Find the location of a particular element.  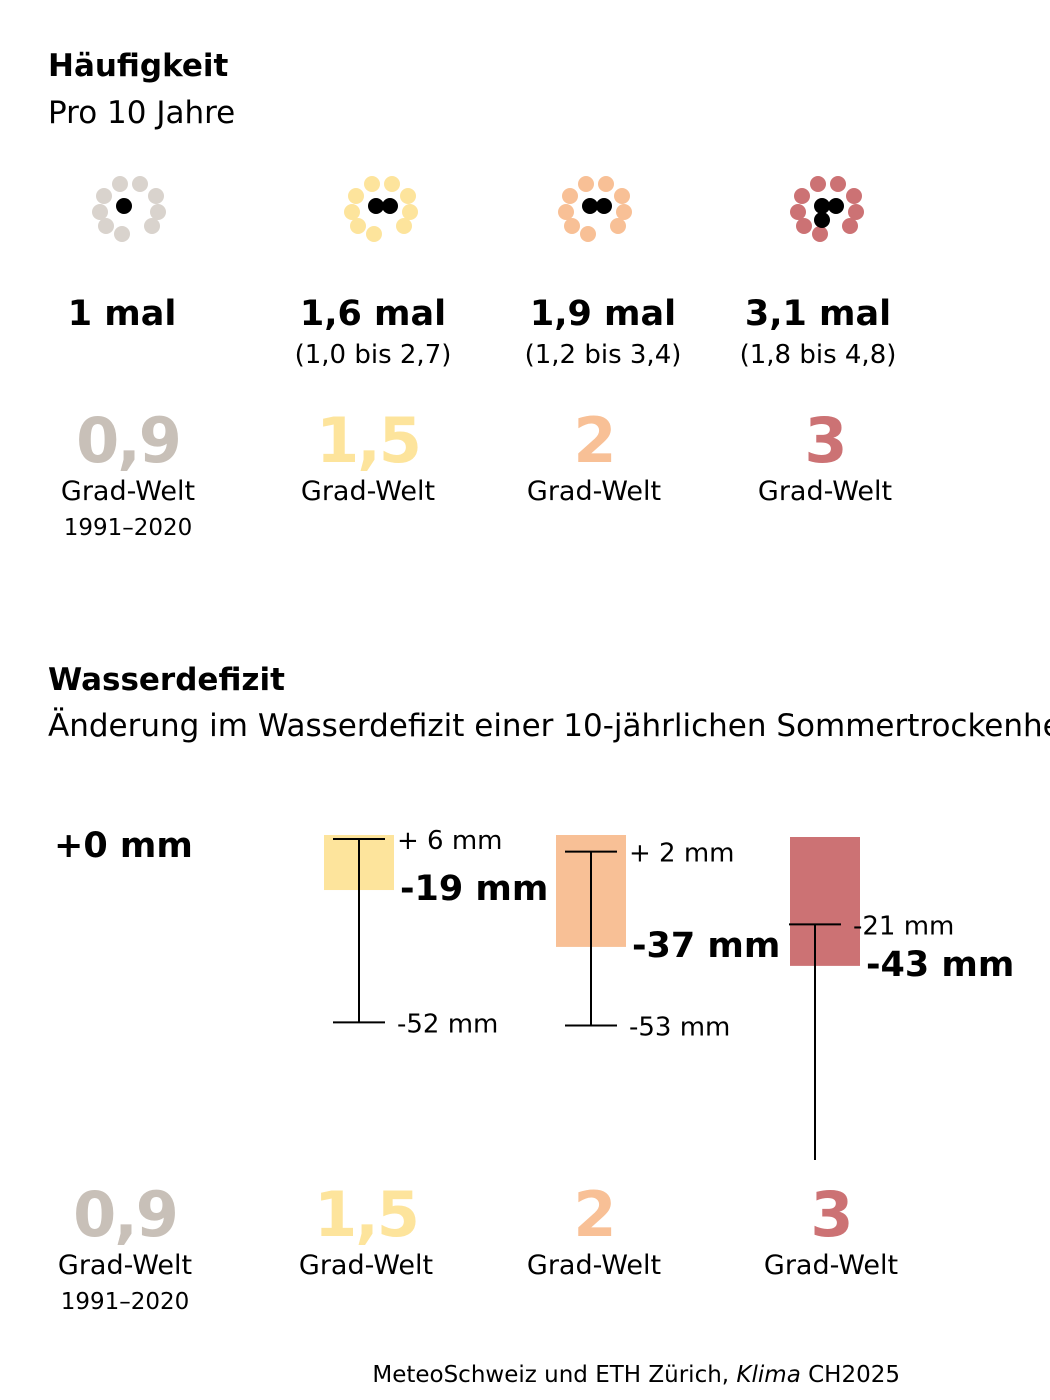

value-label-2: -37 mm is located at coordinates (706, 946).